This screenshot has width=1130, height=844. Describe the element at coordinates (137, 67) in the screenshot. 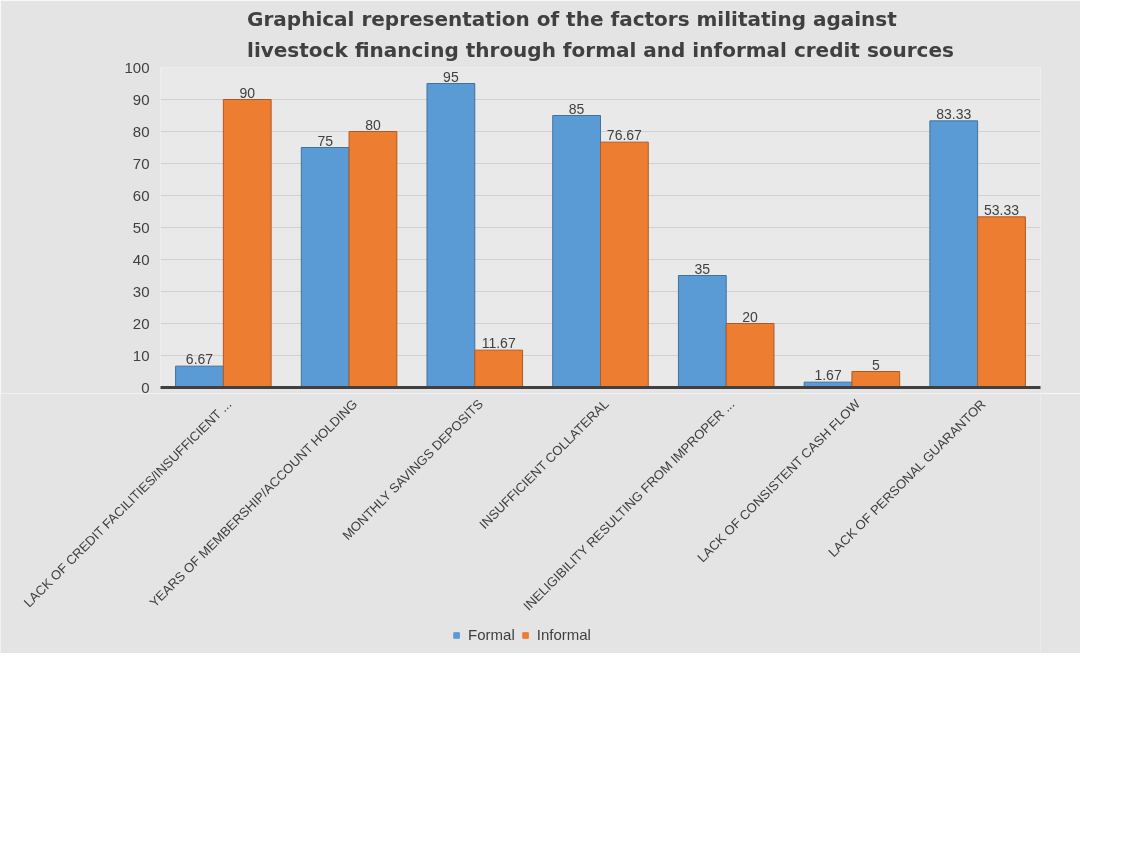

I see `y-tick-label: 100` at that location.